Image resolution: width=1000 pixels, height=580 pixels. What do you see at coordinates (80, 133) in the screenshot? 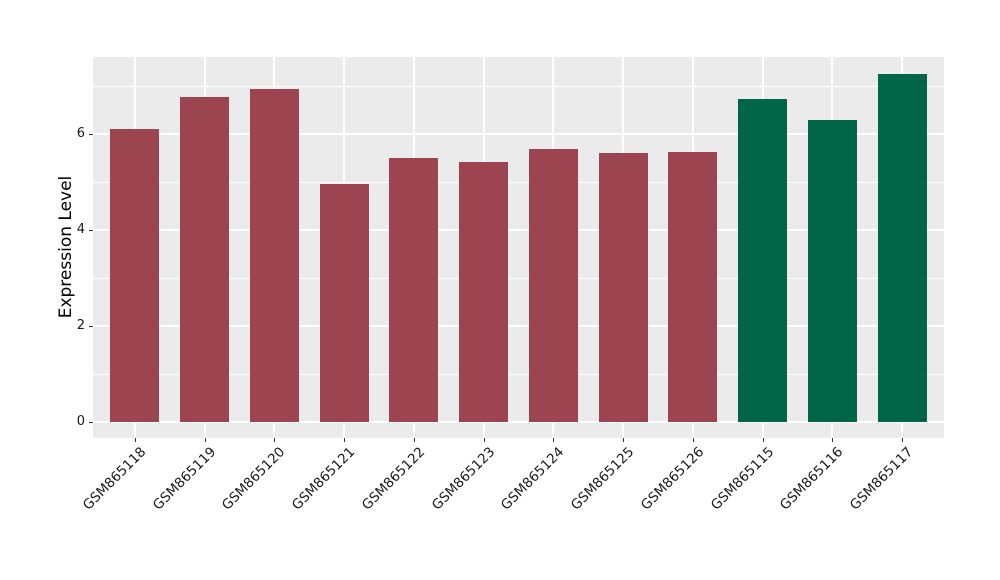
I see `y-tick-label: 6` at bounding box center [80, 133].